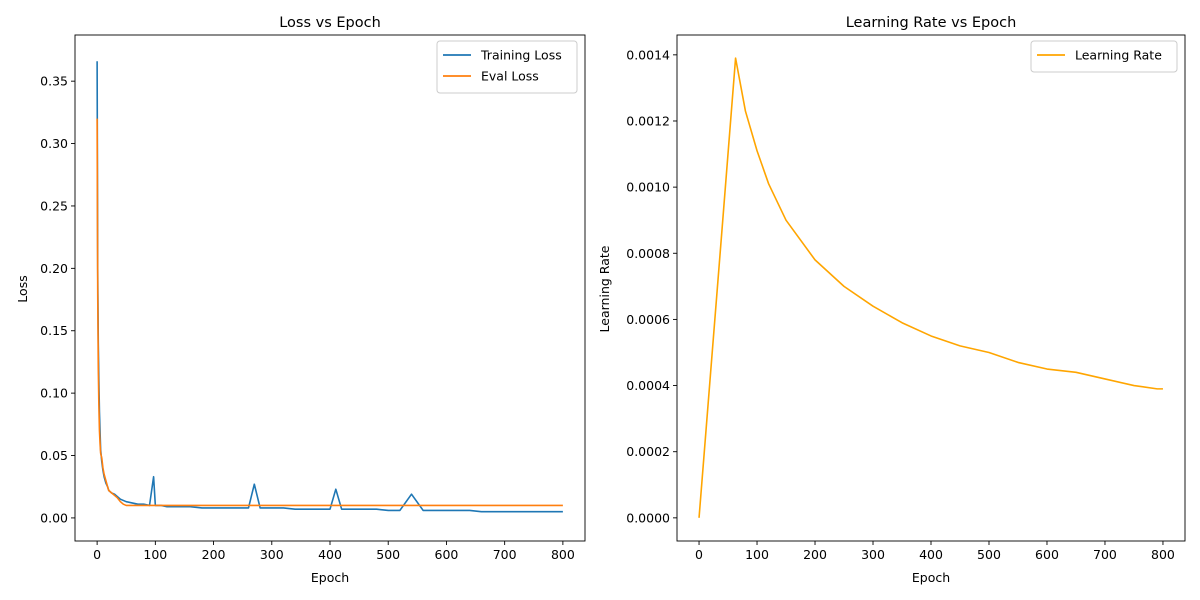 The width and height of the screenshot is (1200, 600). Describe the element at coordinates (54, 81) in the screenshot. I see `loss-y-tick-label: 0.35` at that location.